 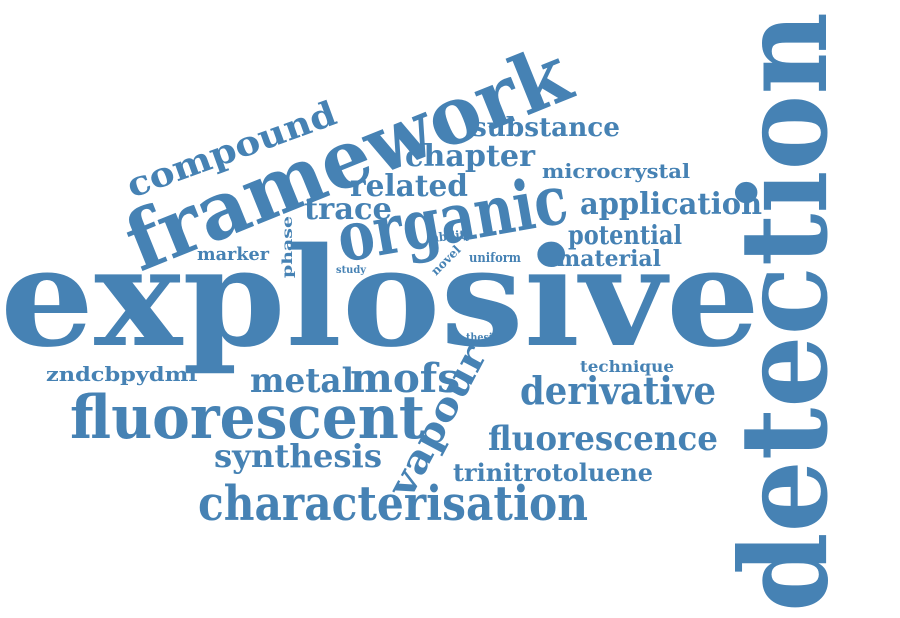 I want to click on word-phase: phase, so click(x=288, y=247).